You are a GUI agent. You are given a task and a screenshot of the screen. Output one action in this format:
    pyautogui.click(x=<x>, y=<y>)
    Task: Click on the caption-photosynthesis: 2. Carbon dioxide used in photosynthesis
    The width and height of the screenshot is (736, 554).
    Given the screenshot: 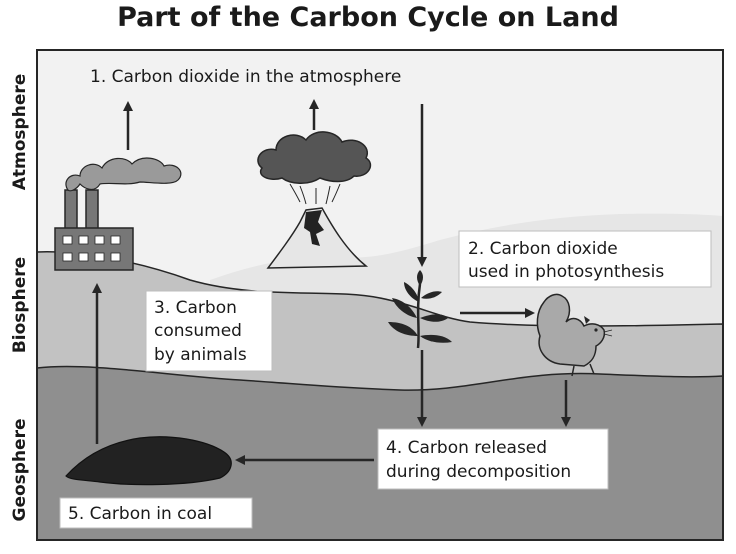 What is the action you would take?
    pyautogui.click(x=585, y=259)
    